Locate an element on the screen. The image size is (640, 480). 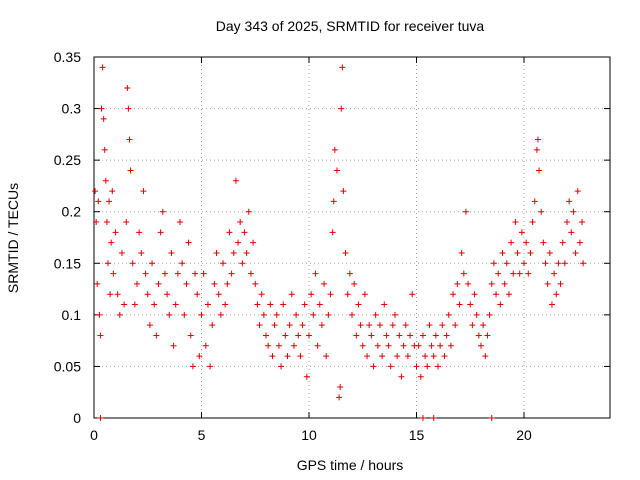
x-tick-label: 5 is located at coordinates (202, 435).